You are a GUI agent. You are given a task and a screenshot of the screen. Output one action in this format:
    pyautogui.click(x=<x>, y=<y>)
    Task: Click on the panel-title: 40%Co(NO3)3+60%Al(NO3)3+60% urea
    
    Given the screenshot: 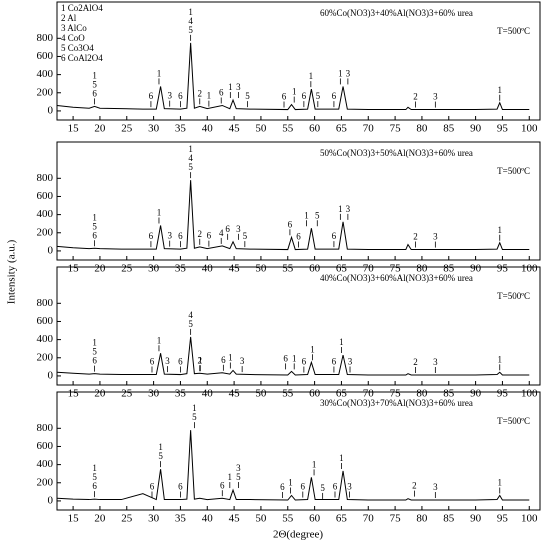 What is the action you would take?
    pyautogui.click(x=396, y=278)
    